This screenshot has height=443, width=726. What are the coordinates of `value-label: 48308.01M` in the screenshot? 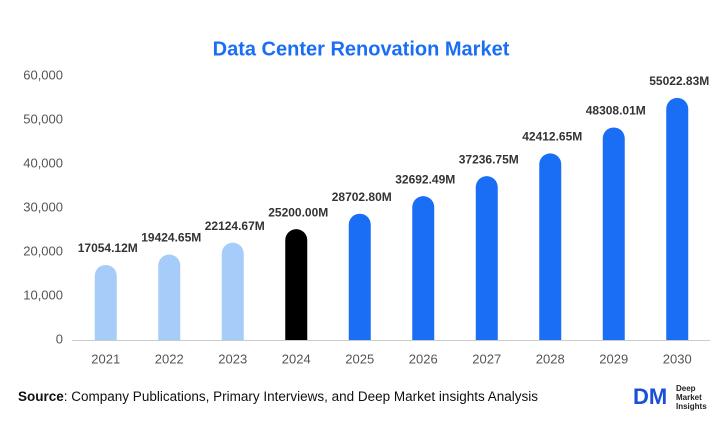 It's located at (616, 111).